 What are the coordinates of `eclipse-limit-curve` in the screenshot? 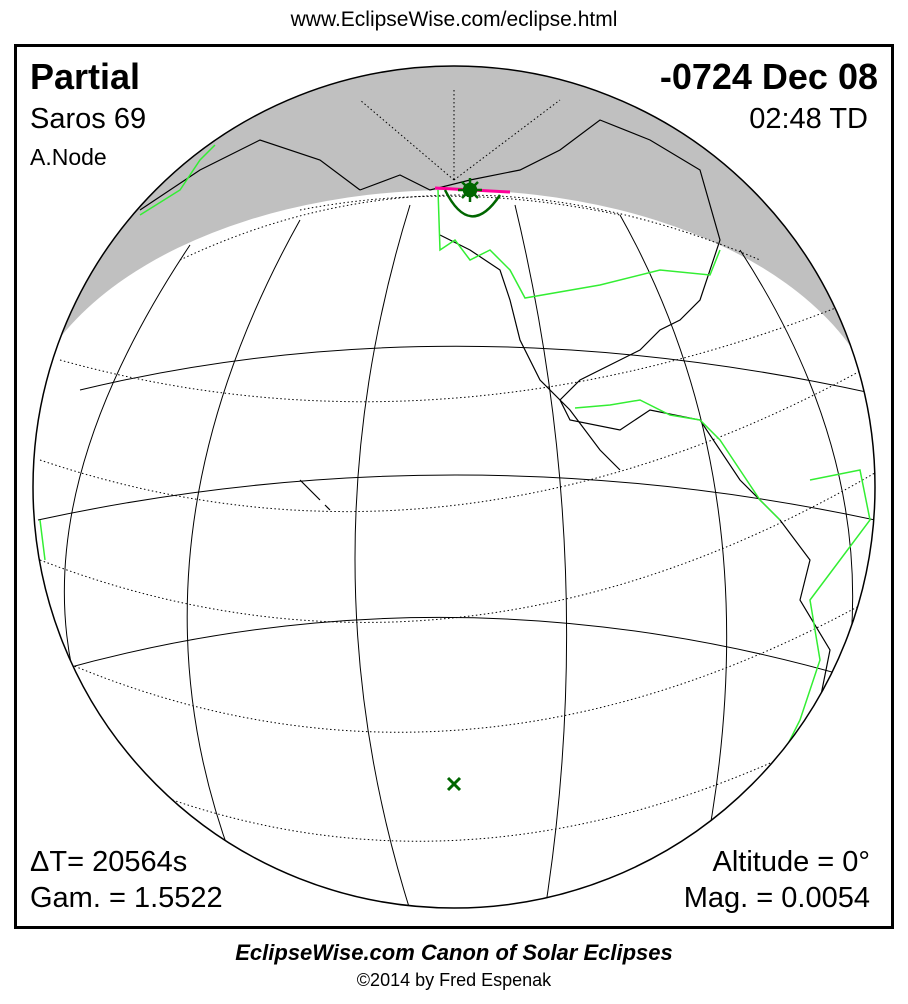 It's located at (472, 203).